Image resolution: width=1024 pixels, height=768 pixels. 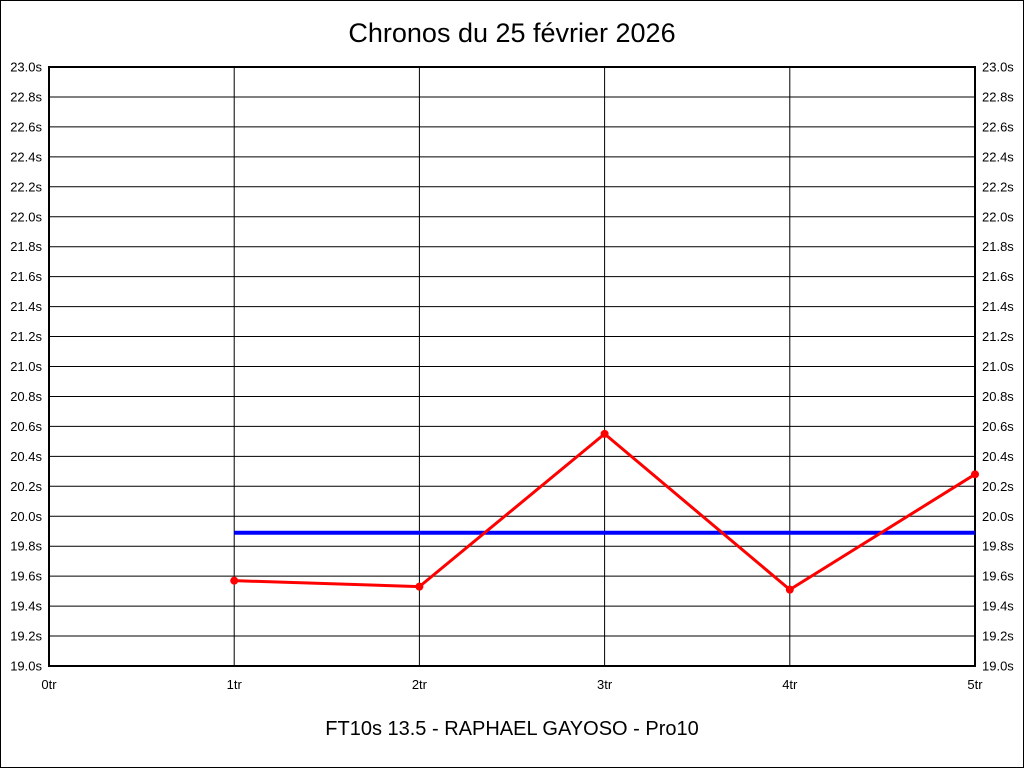 What do you see at coordinates (26, 126) in the screenshot?
I see `y-axis-label-left: 22.6s` at bounding box center [26, 126].